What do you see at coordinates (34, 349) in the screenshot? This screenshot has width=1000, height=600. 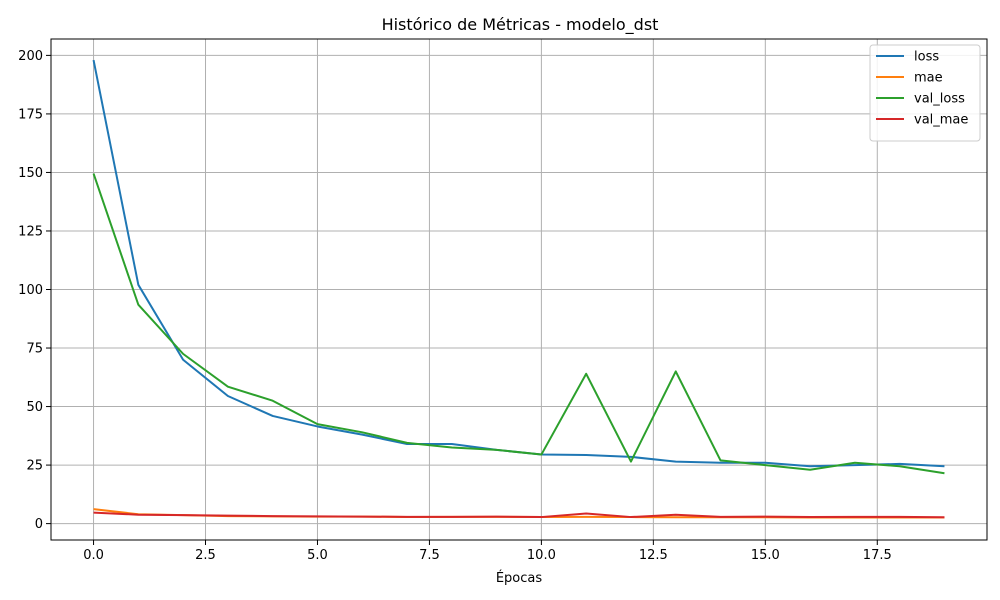 I see `y-tick-label: 75` at bounding box center [34, 349].